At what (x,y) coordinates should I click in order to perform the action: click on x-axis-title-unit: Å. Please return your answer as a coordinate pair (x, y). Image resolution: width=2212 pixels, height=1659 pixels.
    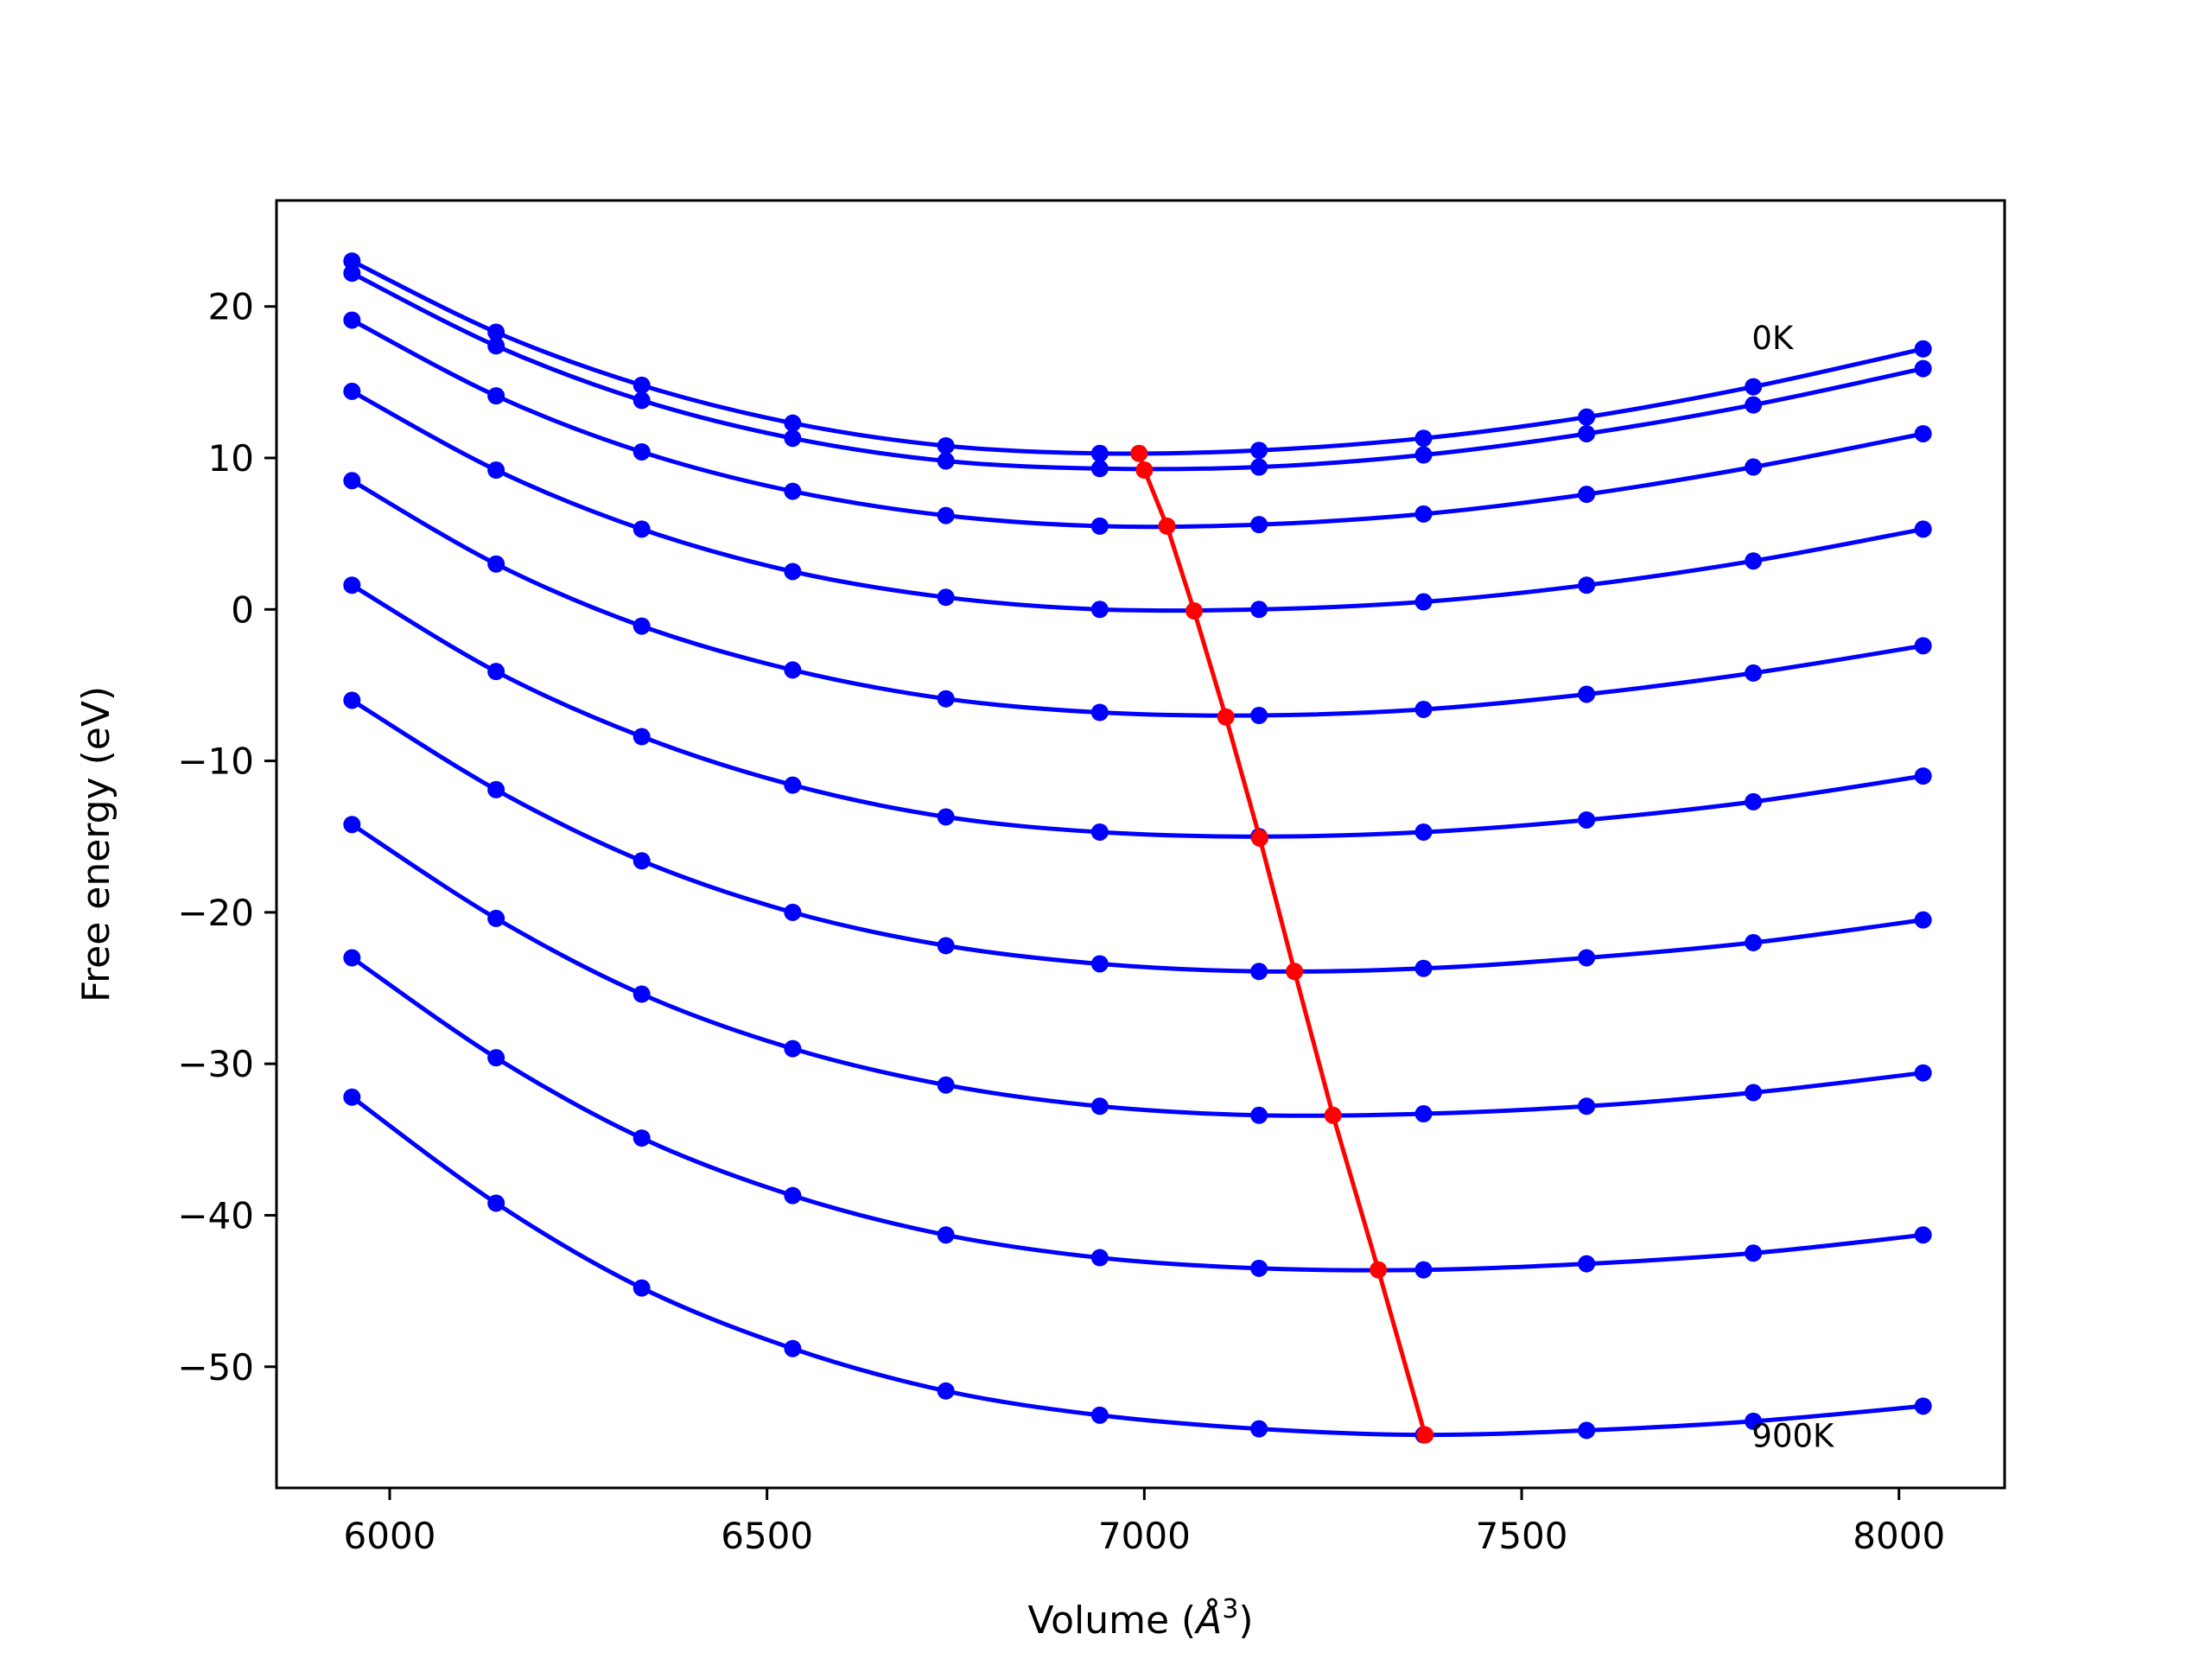
    Looking at the image, I should click on (1207, 1620).